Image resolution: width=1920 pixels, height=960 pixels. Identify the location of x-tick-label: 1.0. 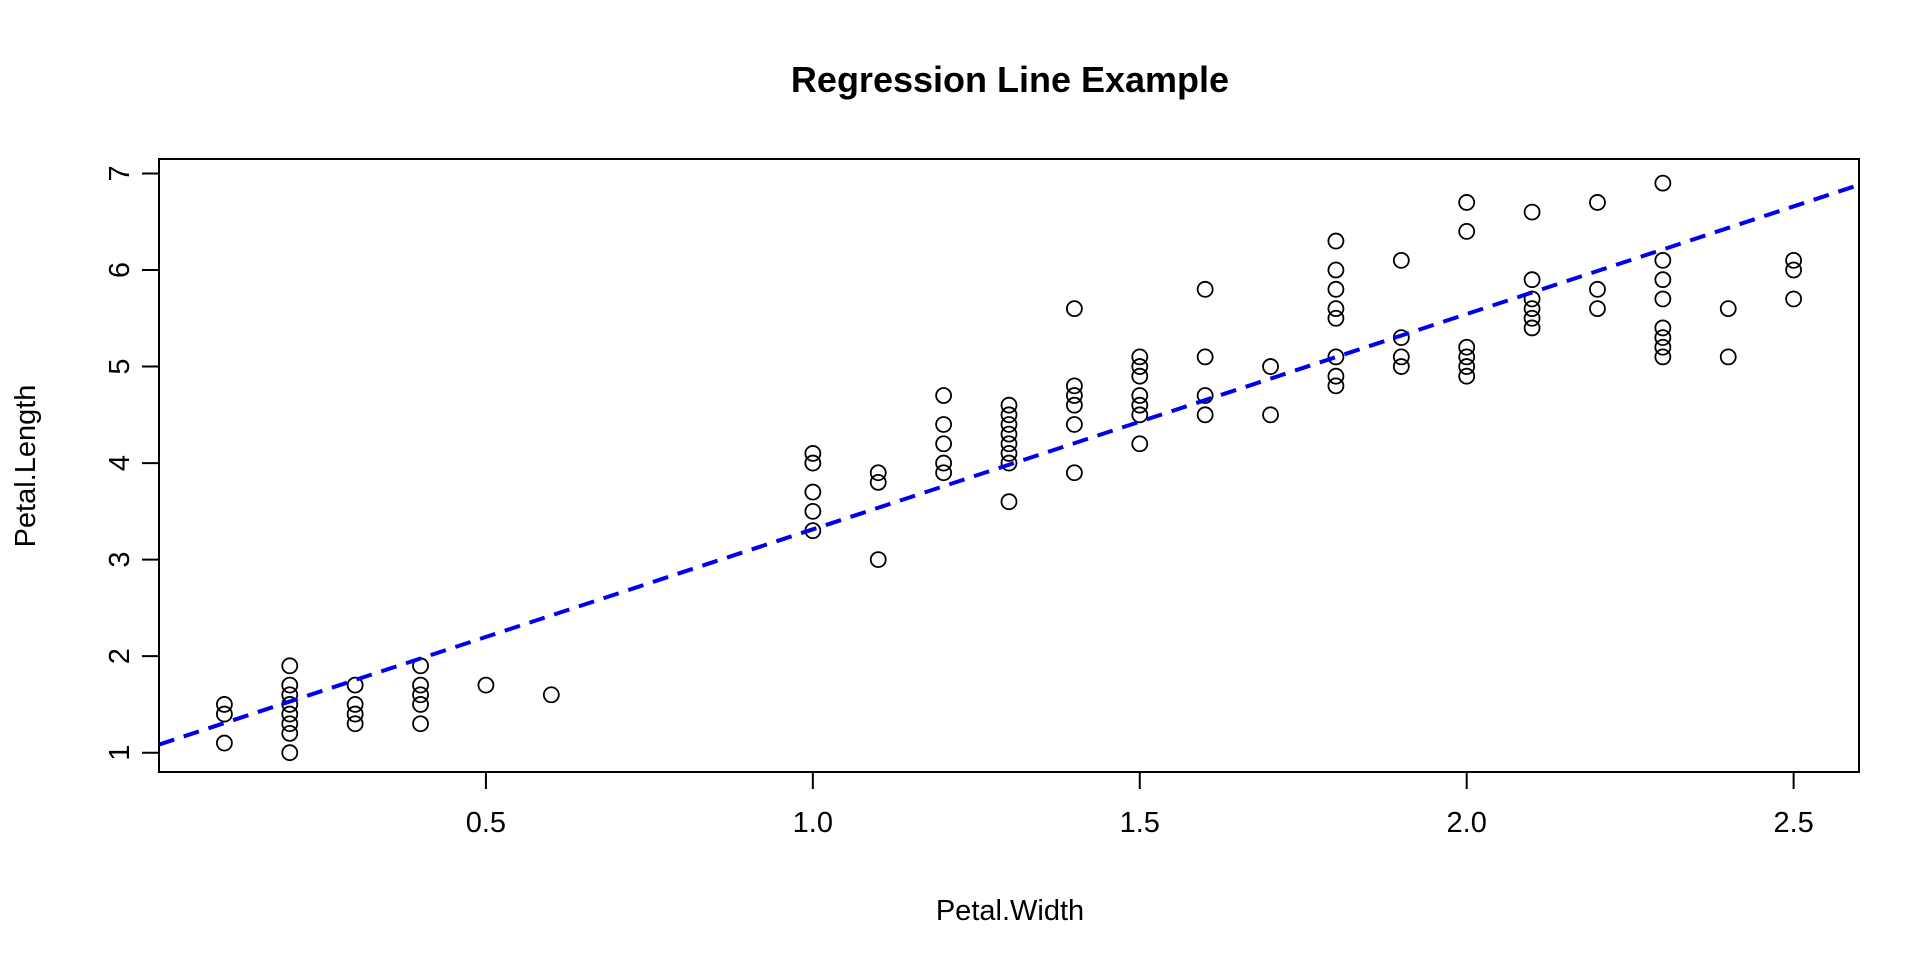
(813, 823).